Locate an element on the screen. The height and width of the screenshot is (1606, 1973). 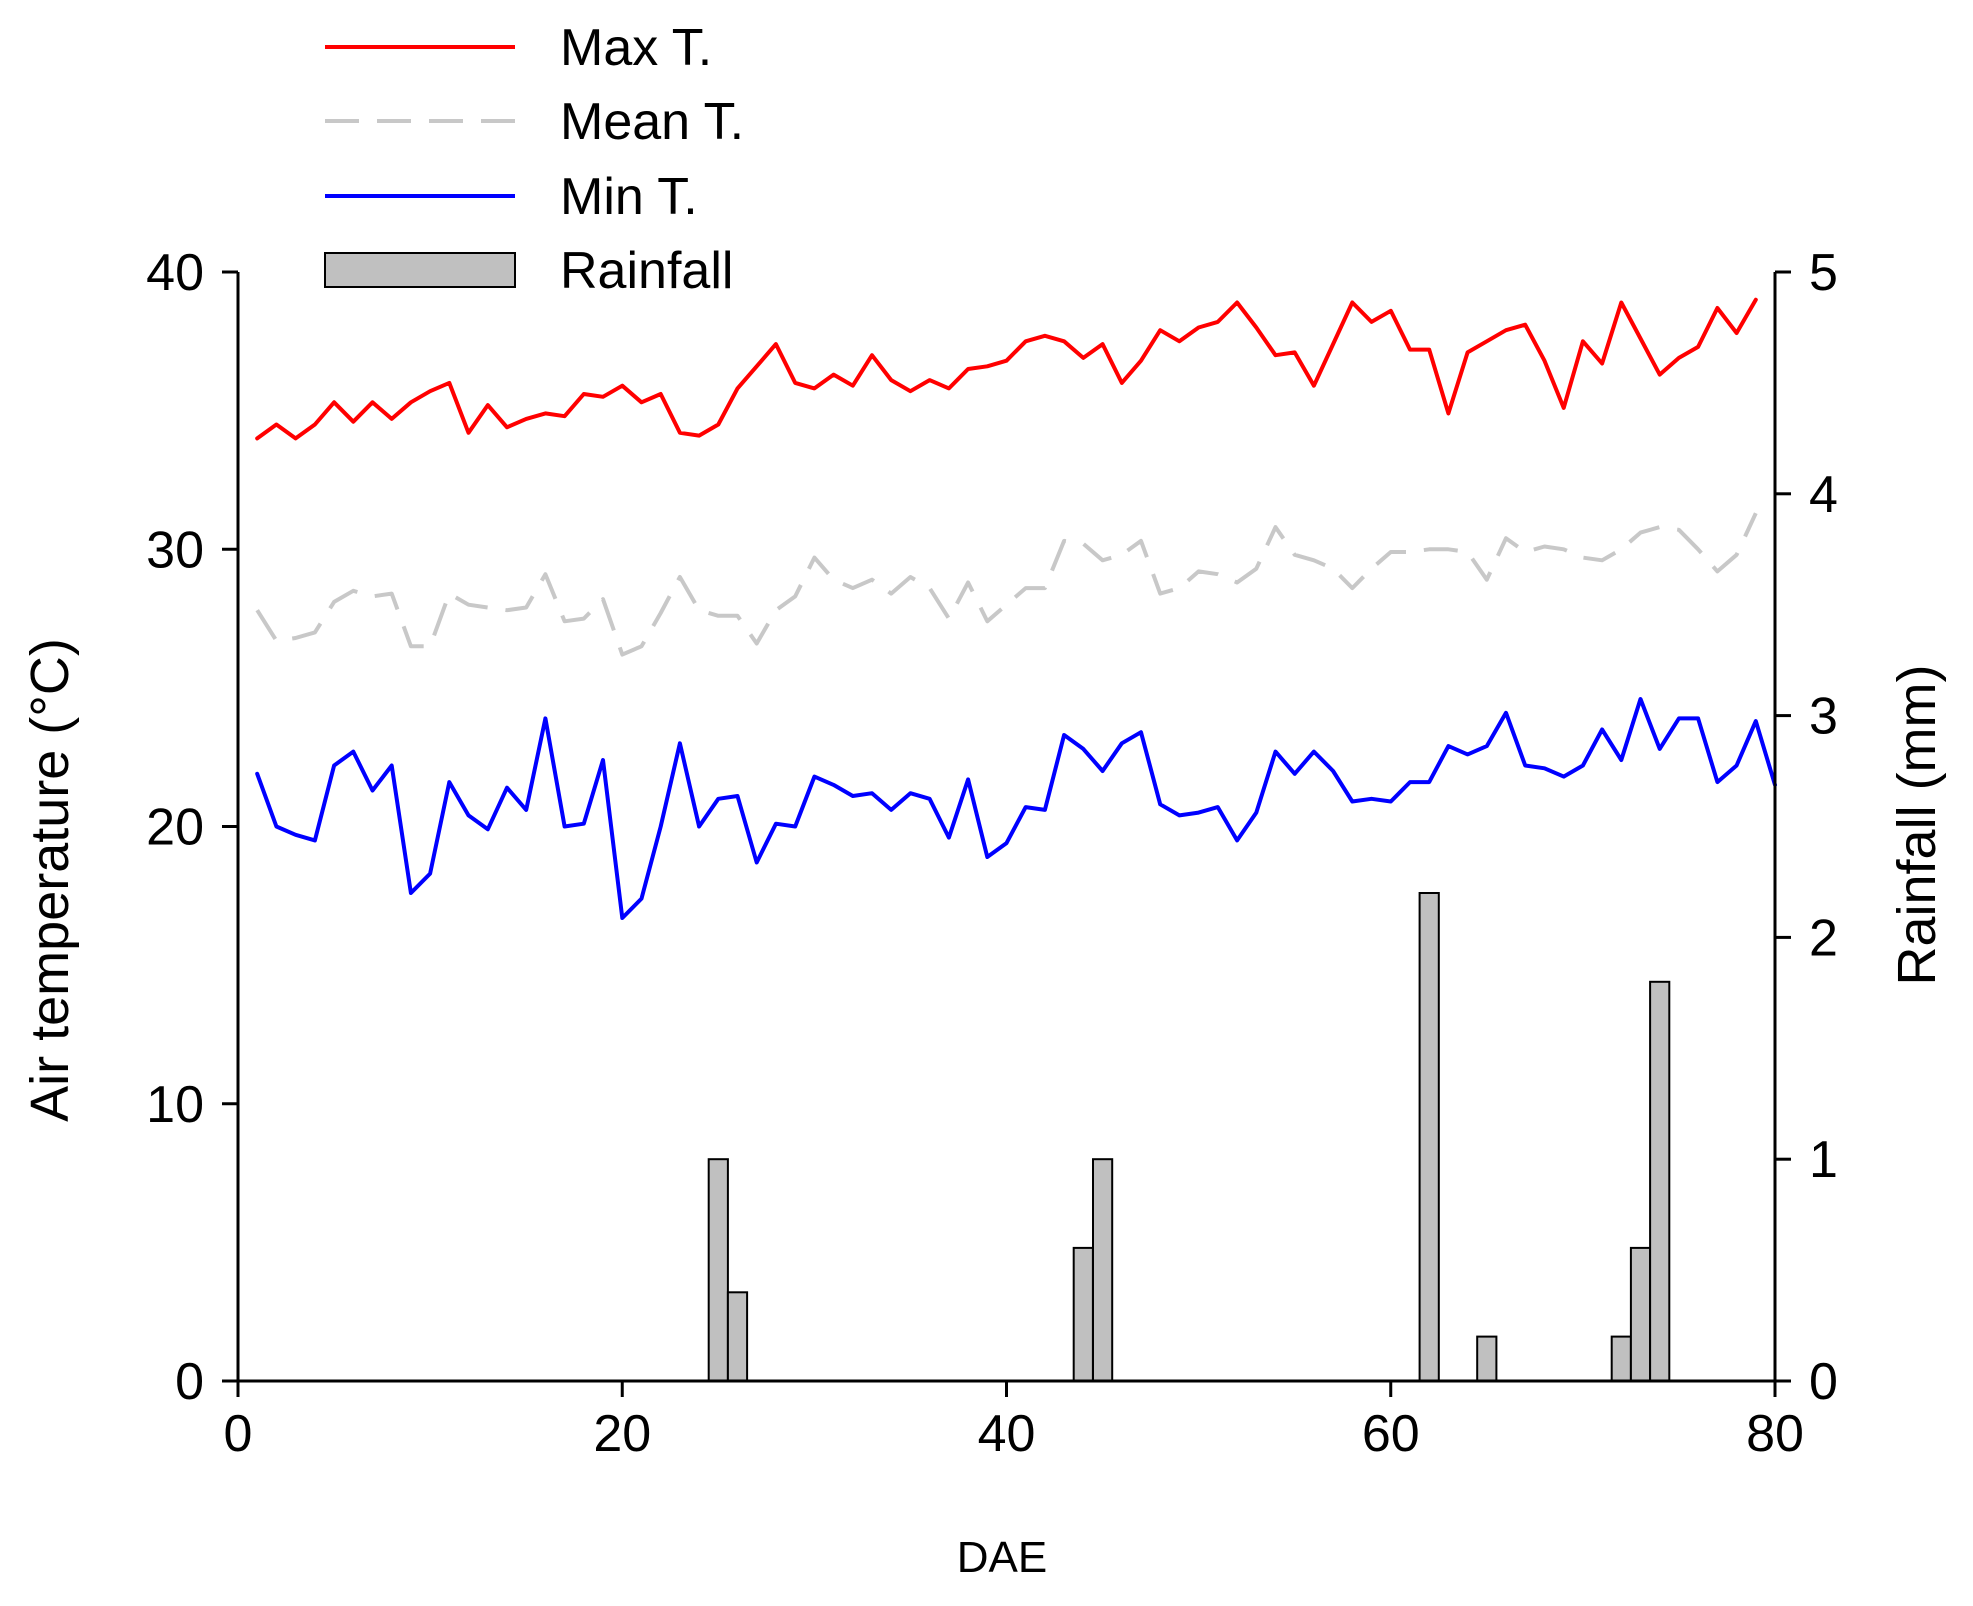
y2-tick-label: 5 is located at coordinates (1823, 273).